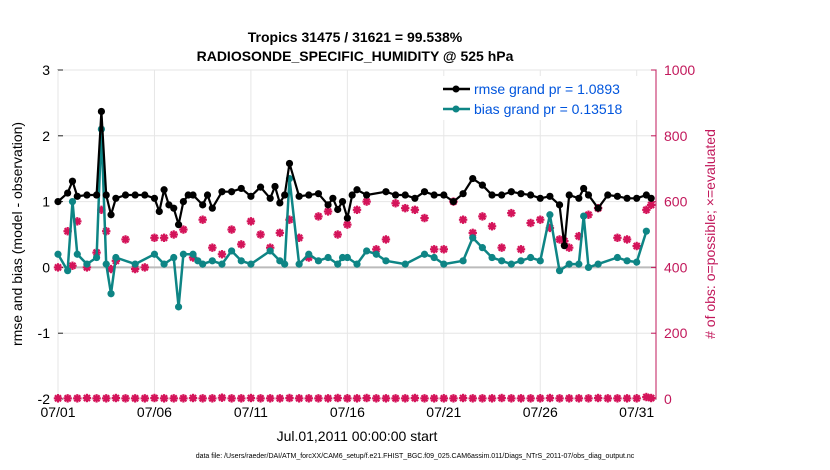  I want to click on right-axis-label: # of obs: o=possible; ×=evaluated, so click(710, 234).